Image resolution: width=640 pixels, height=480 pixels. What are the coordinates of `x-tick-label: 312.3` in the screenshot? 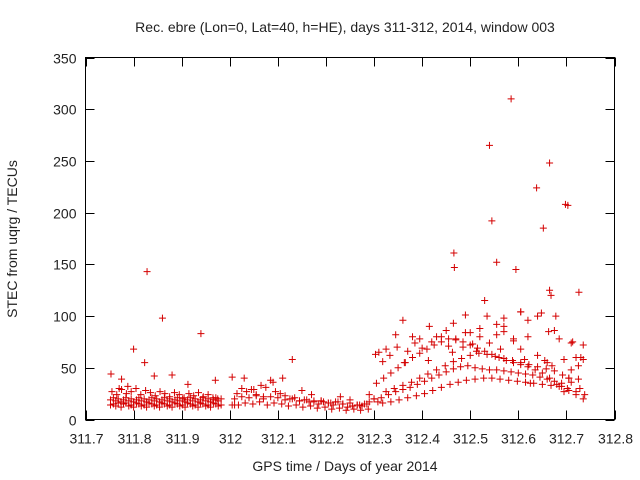 It's located at (374, 439).